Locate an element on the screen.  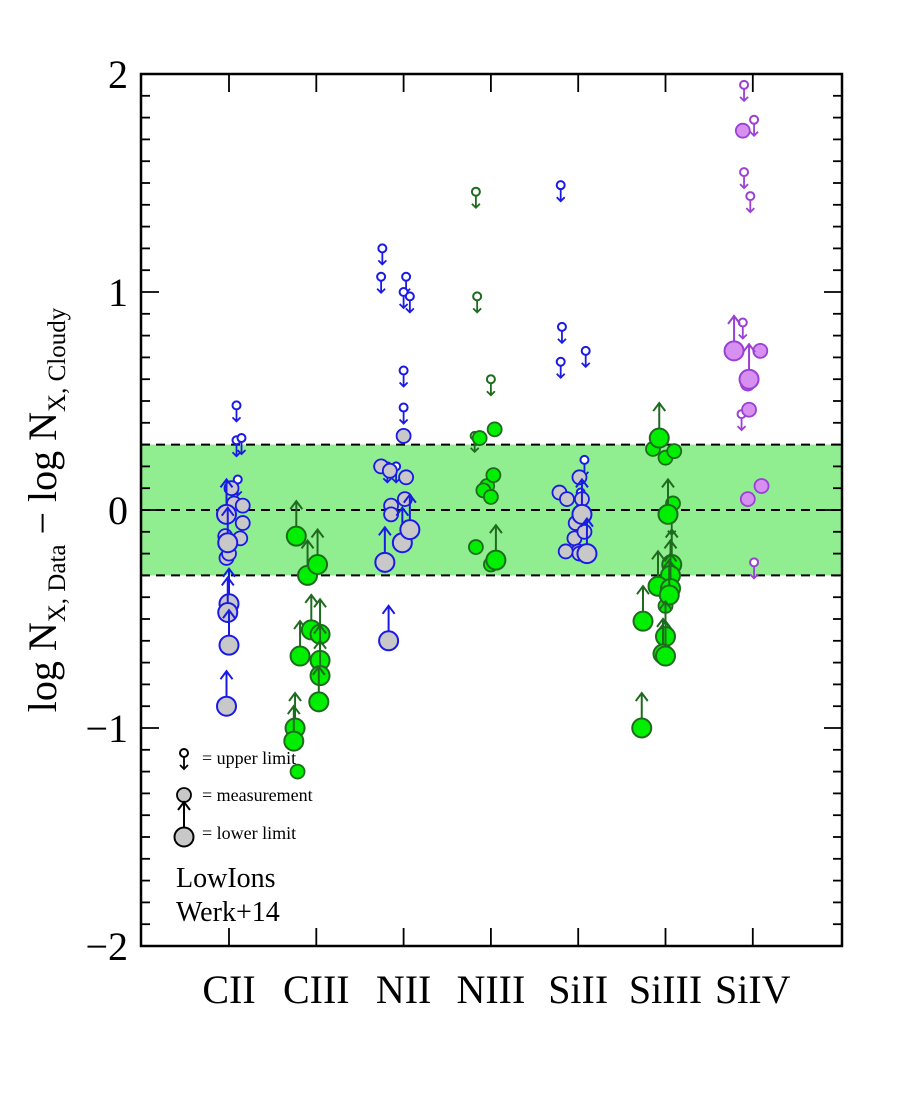
y-tick-labels: −2 −1 0 1 2 is located at coordinates (106, 510).